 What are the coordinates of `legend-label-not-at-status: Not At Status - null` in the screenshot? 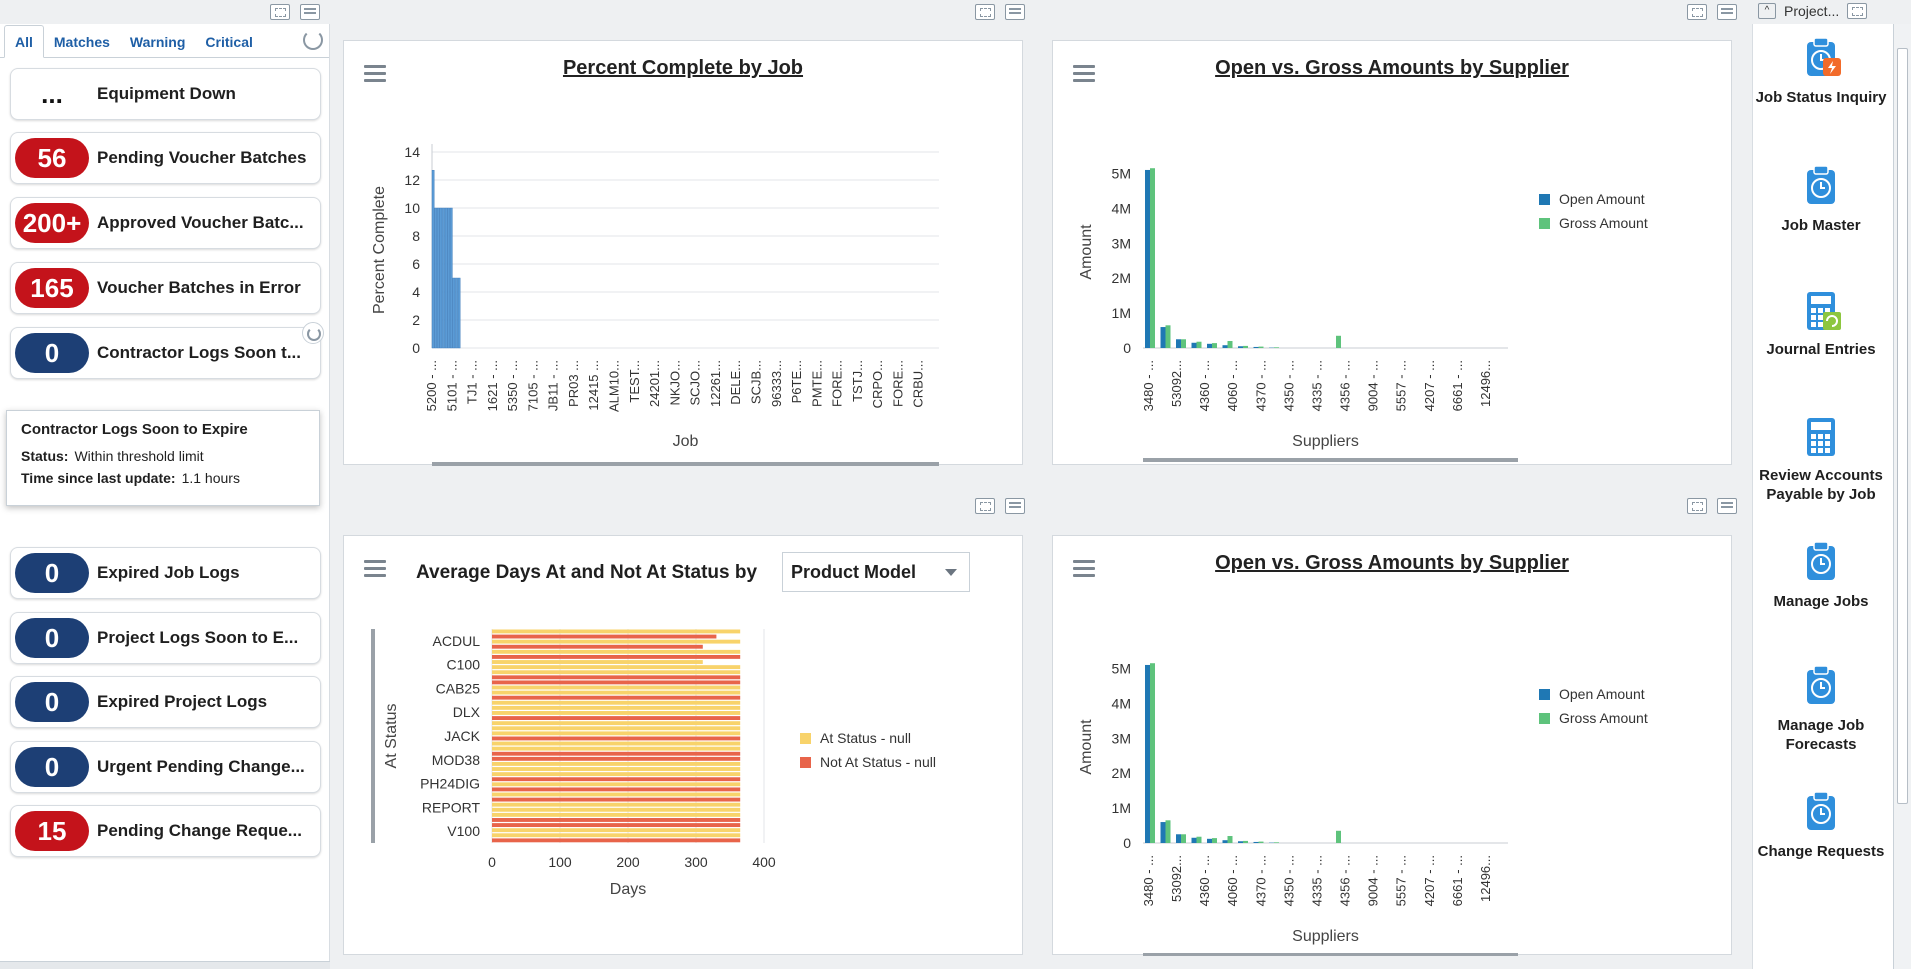 It's located at (878, 762).